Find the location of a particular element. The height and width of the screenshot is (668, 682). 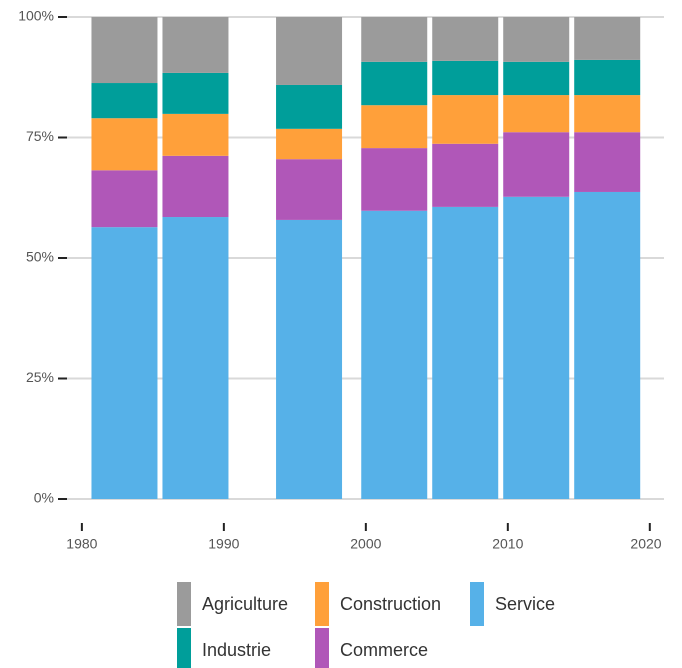

x-tick-label: 2020 is located at coordinates (645, 544).